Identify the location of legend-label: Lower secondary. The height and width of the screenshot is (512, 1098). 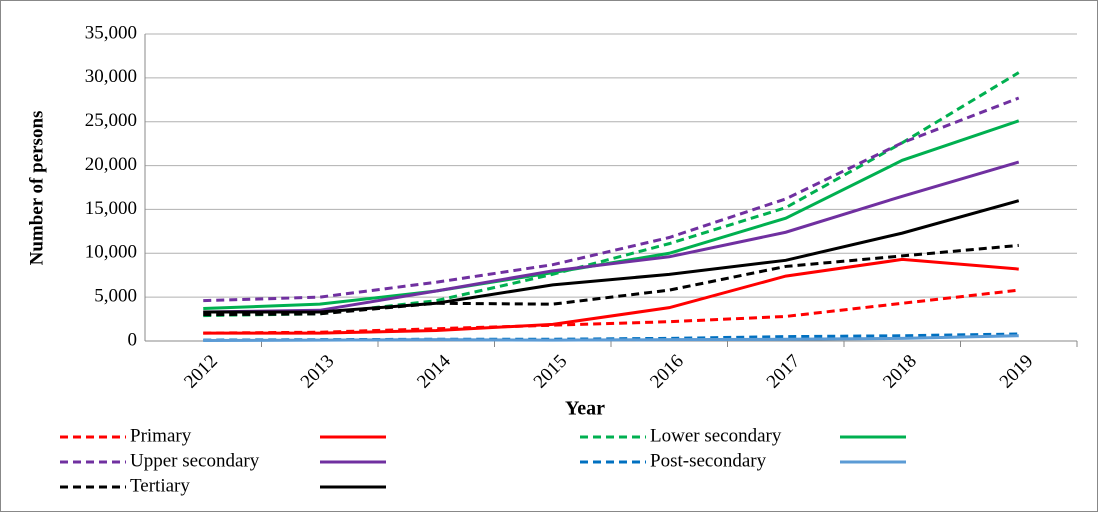
(716, 435).